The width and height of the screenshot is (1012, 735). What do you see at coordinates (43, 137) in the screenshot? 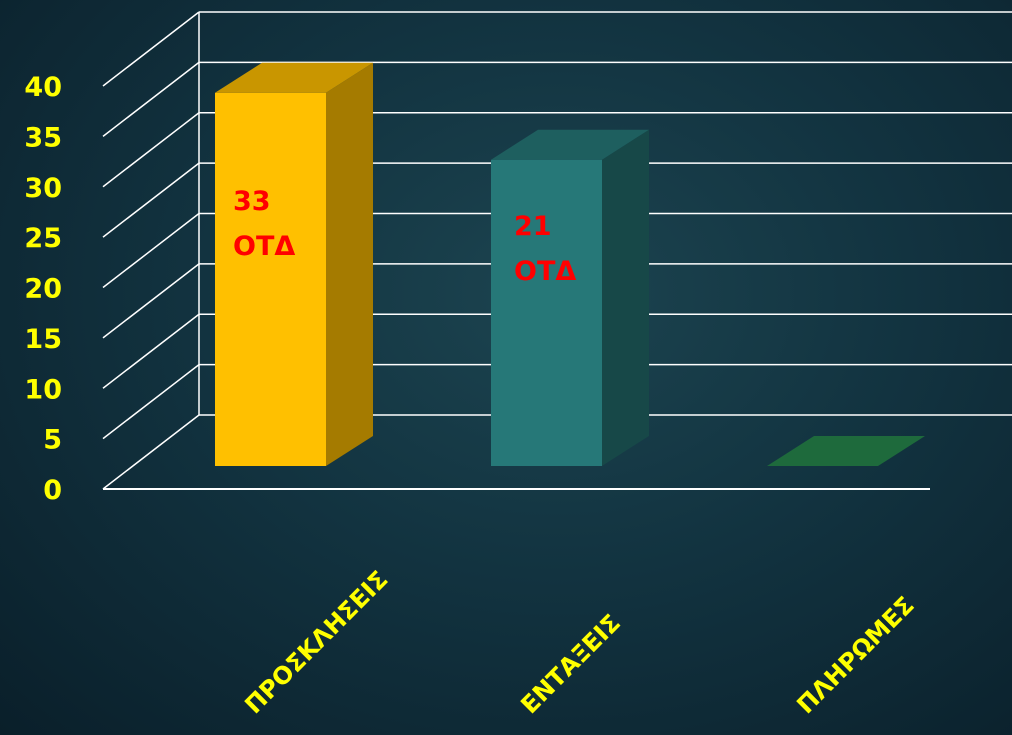
I see `y-tick-label: 35` at bounding box center [43, 137].